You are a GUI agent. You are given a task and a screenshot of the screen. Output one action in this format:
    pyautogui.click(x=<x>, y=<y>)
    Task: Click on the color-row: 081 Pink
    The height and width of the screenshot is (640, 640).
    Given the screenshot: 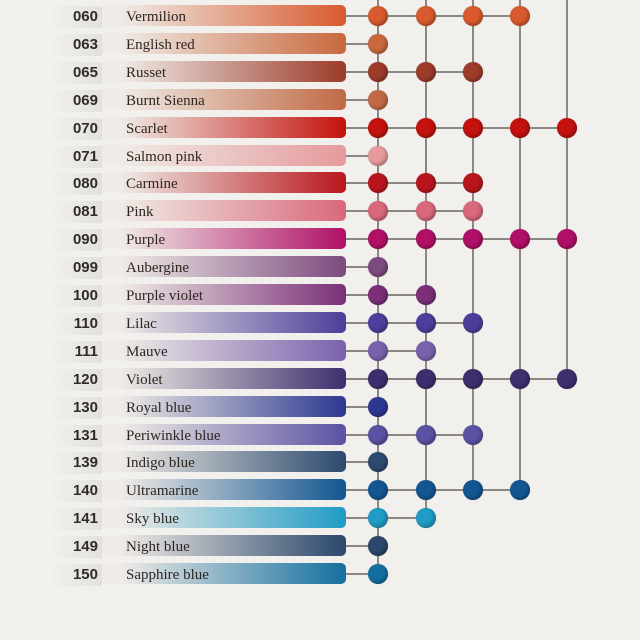 What is the action you would take?
    pyautogui.click(x=320, y=211)
    